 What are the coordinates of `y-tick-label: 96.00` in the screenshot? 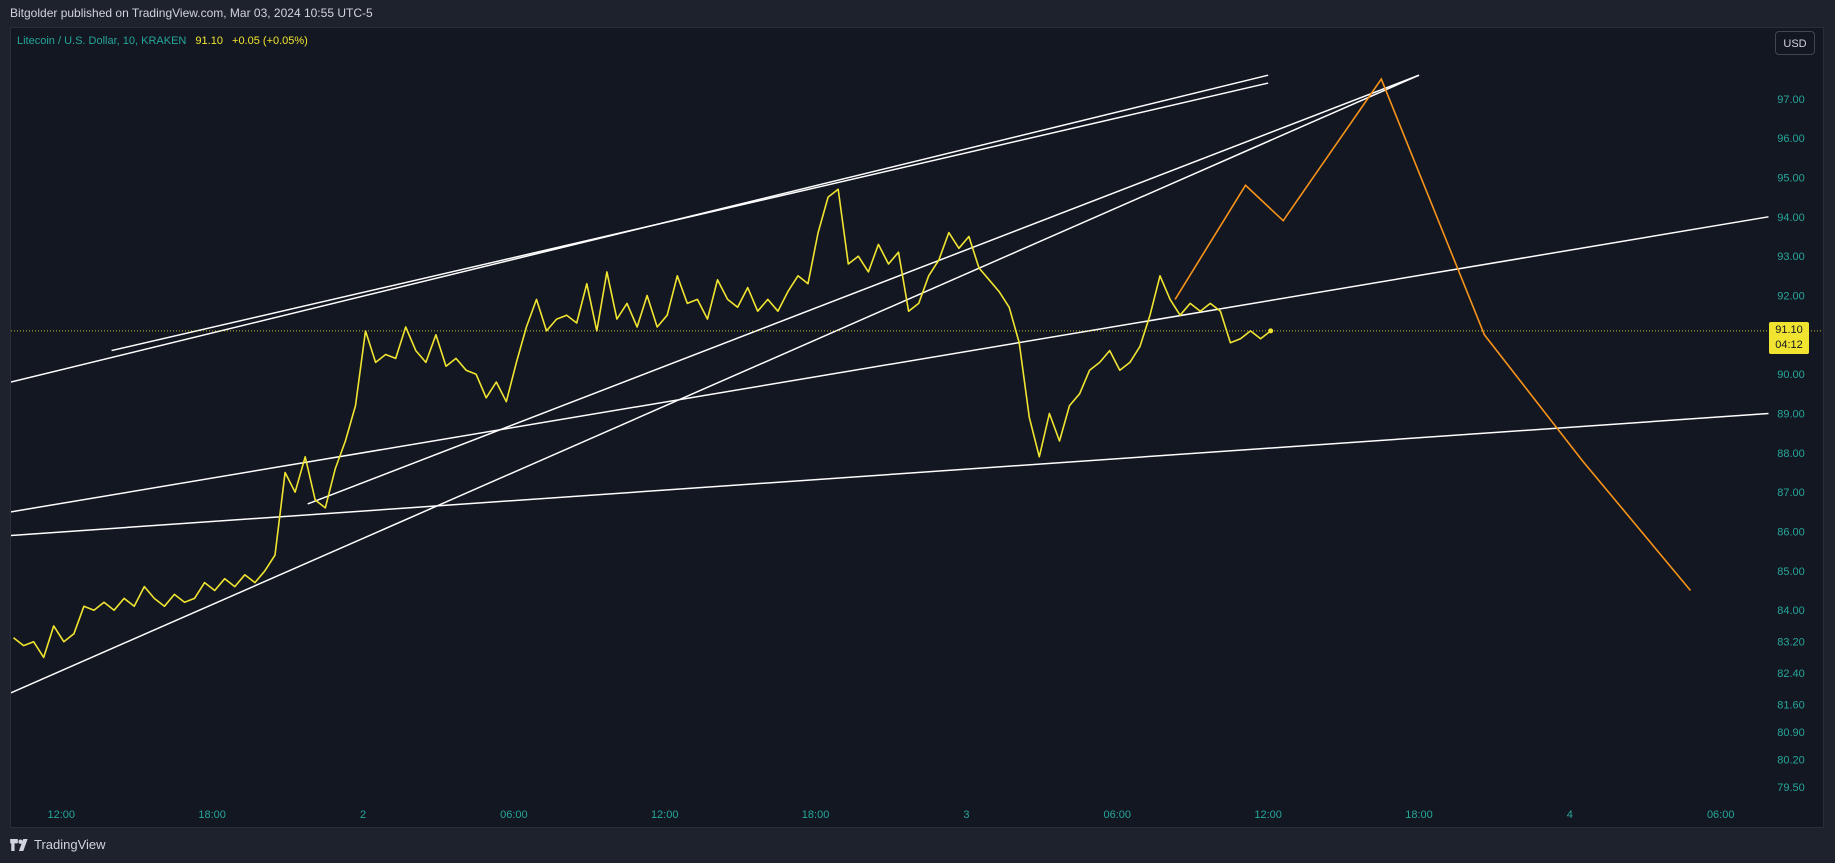 It's located at (1791, 139).